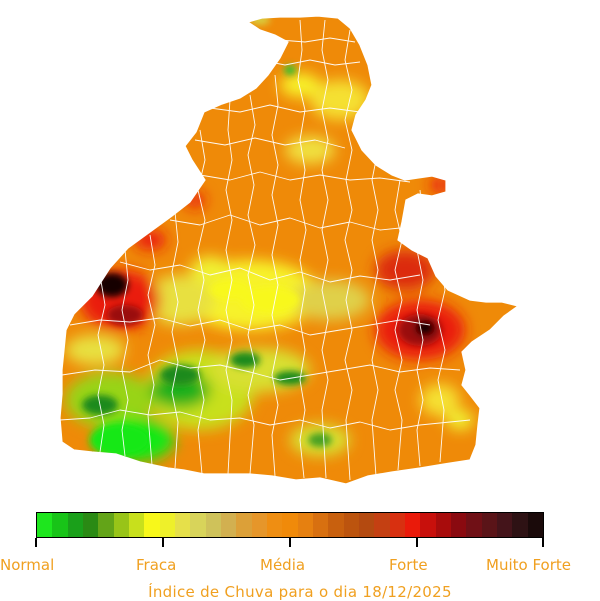  I want to click on color-scale-bar, so click(290, 525).